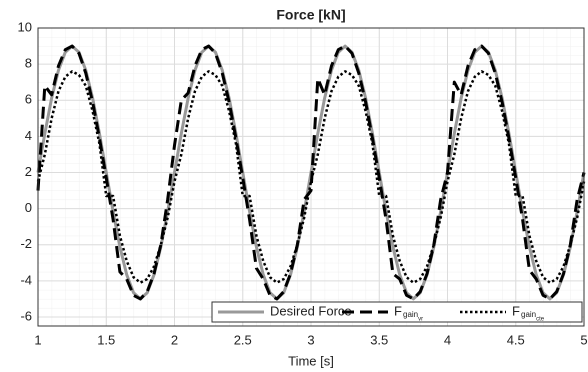 The width and height of the screenshot is (588, 372). What do you see at coordinates (379, 339) in the screenshot?
I see `x-tick-label: 3.5` at bounding box center [379, 339].